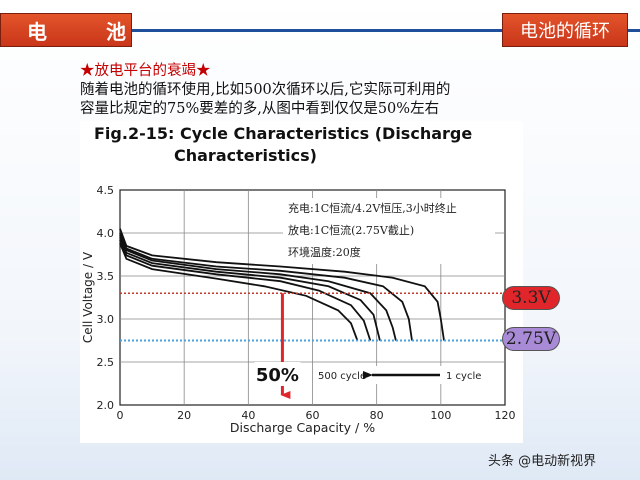 Image resolution: width=640 pixels, height=480 pixels. What do you see at coordinates (542, 461) in the screenshot?
I see `watermark: 头条 @电动新视界` at bounding box center [542, 461].